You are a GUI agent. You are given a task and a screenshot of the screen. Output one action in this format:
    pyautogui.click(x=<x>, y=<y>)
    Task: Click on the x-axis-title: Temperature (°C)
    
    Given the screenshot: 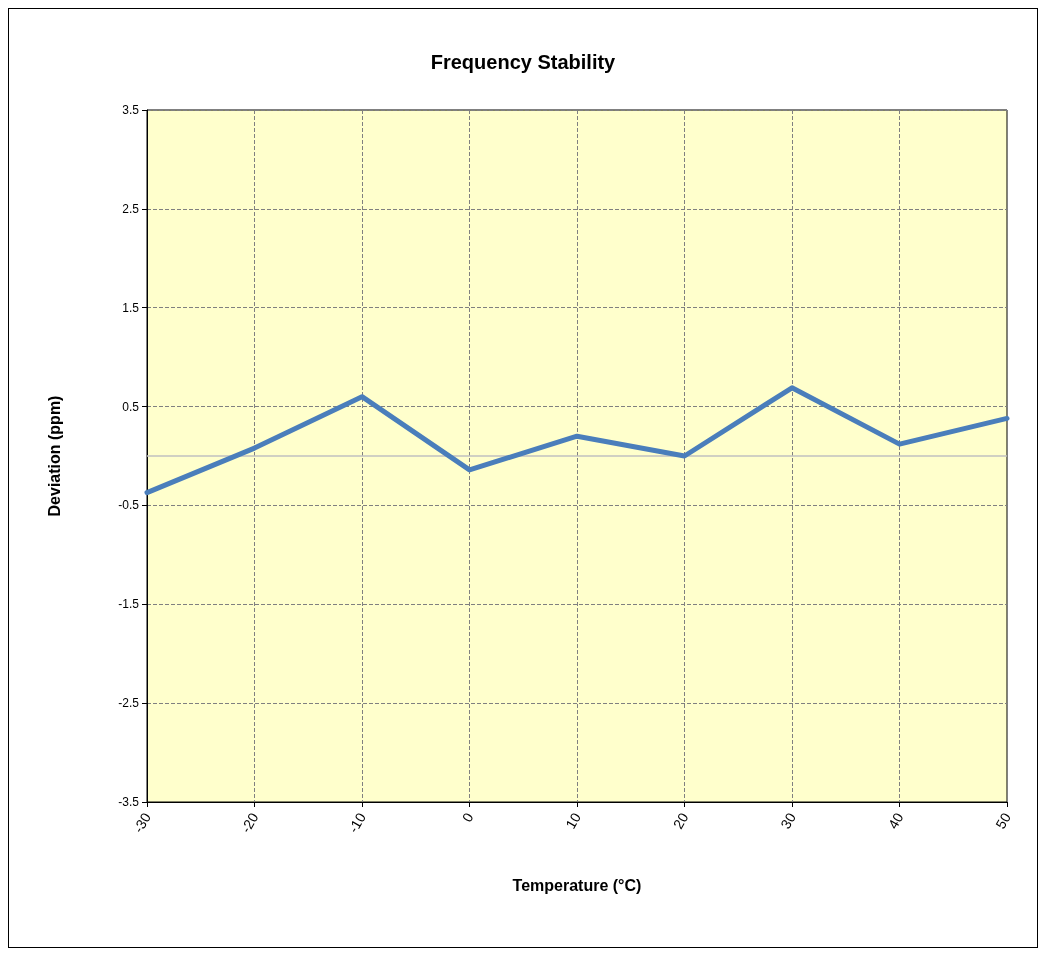 What is the action you would take?
    pyautogui.click(x=577, y=885)
    